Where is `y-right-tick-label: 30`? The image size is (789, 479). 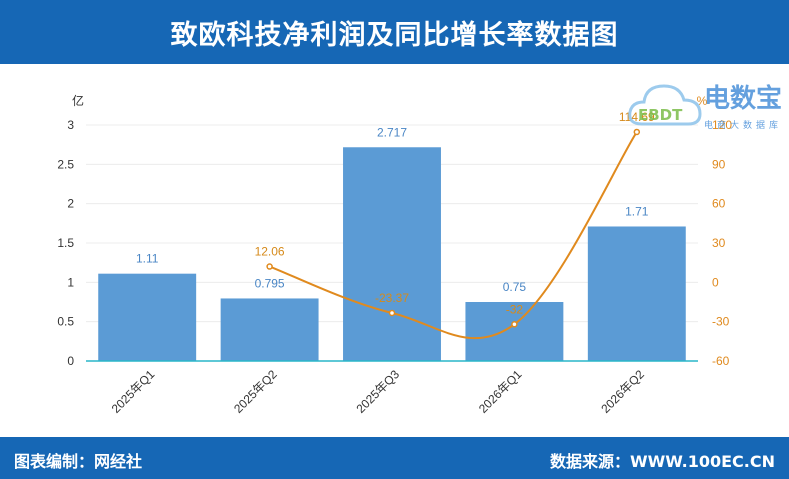
y-right-tick-label: 30 is located at coordinates (719, 243).